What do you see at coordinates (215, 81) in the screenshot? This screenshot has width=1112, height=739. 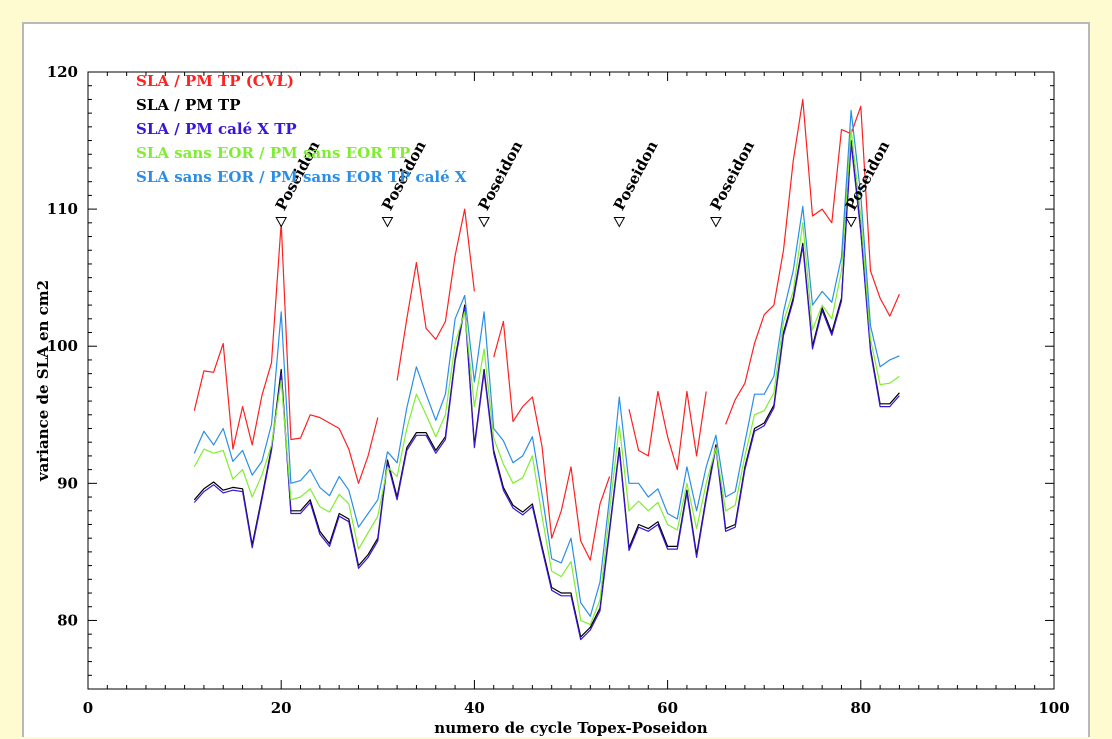 I see `legend-entry: SLA / PM TP (CVL)` at bounding box center [215, 81].